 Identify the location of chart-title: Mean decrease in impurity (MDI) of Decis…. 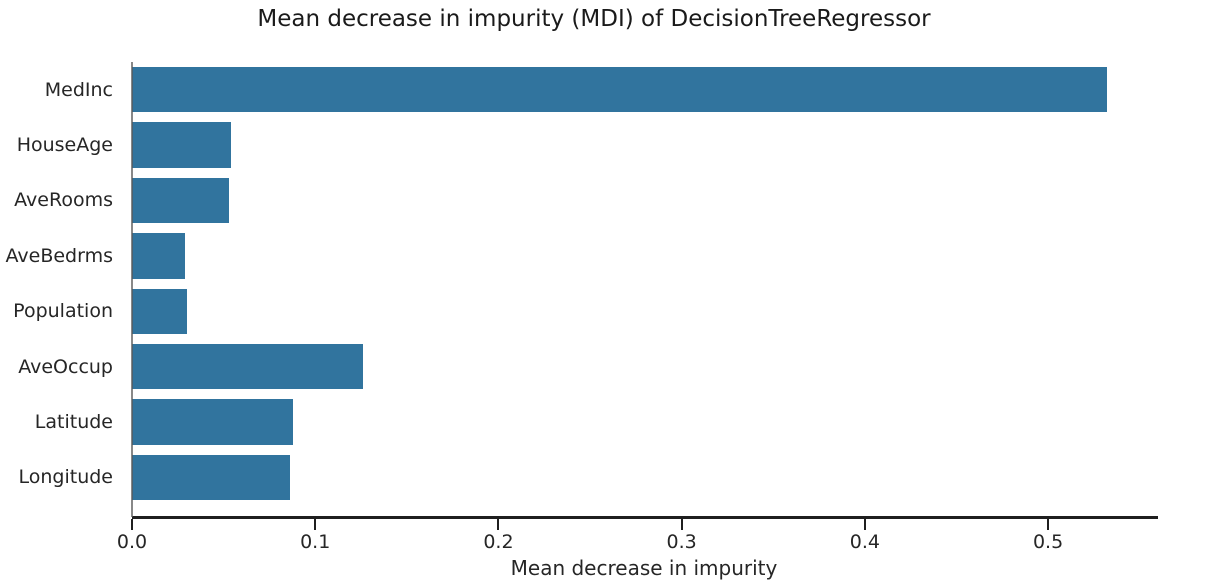
(594, 19).